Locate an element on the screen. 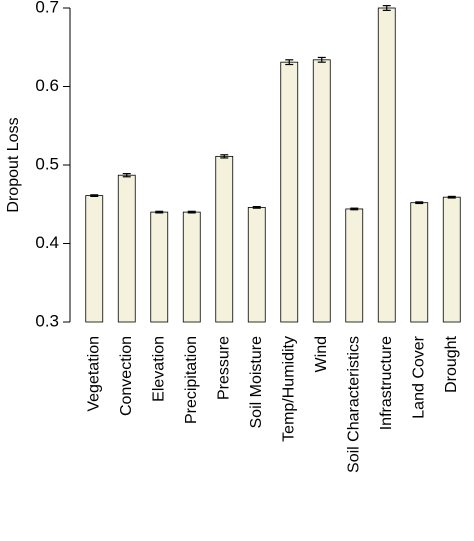  y-axis-label: Dropout Loss is located at coordinates (13, 164).